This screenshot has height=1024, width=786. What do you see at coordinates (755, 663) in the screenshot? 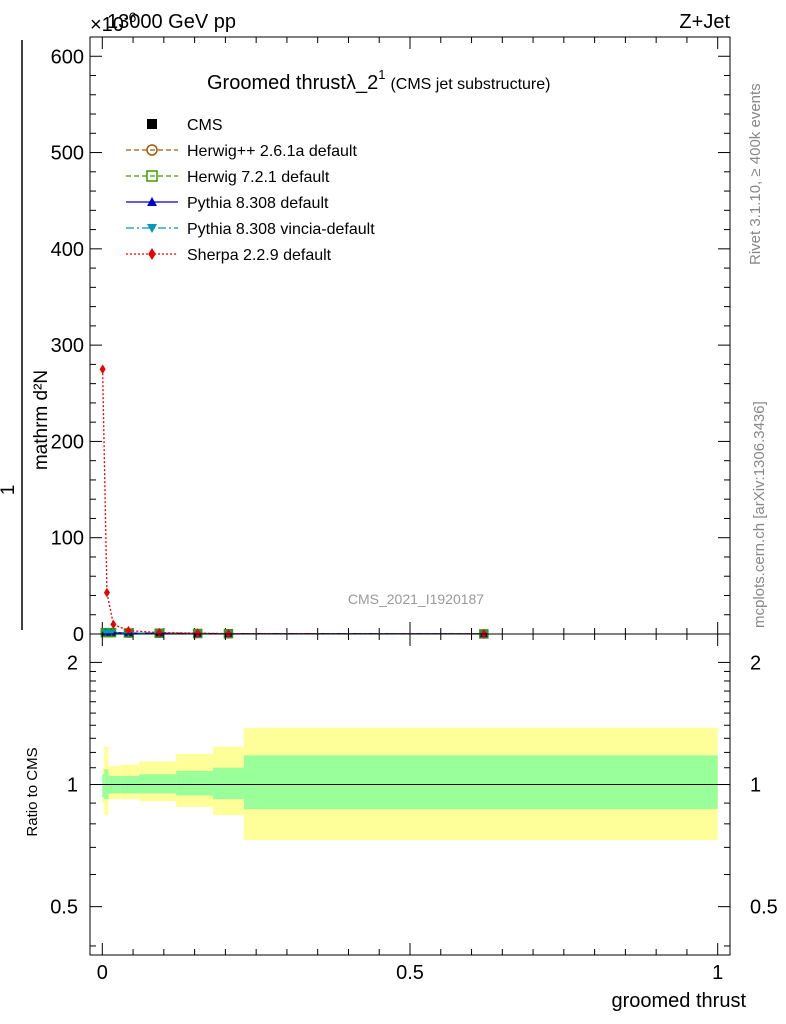
I see `ratio-y-tick-label-right: 2` at bounding box center [755, 663].